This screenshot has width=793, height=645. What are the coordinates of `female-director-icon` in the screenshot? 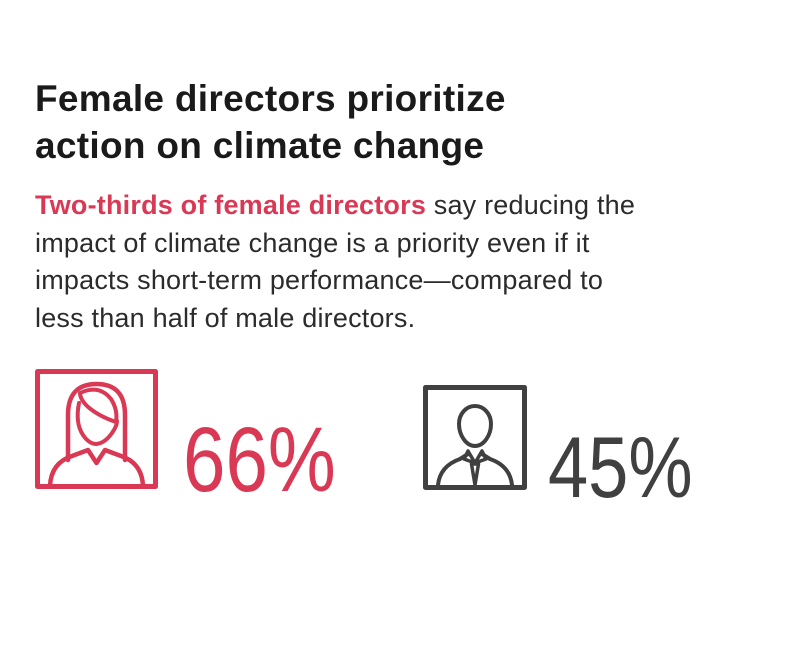 It's located at (96, 429).